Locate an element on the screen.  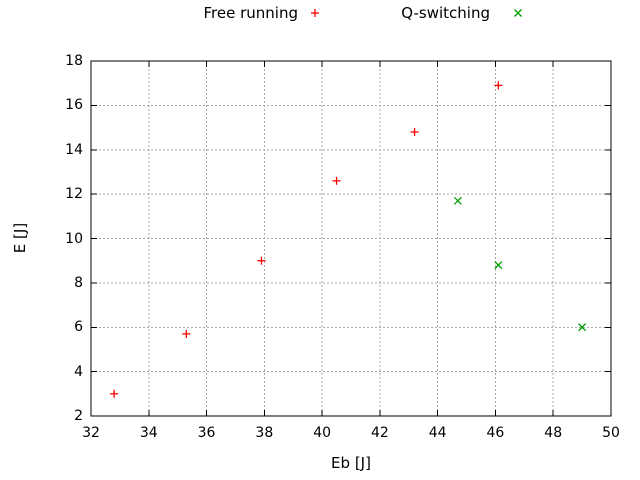
y-tick-label: 4 is located at coordinates (78, 371).